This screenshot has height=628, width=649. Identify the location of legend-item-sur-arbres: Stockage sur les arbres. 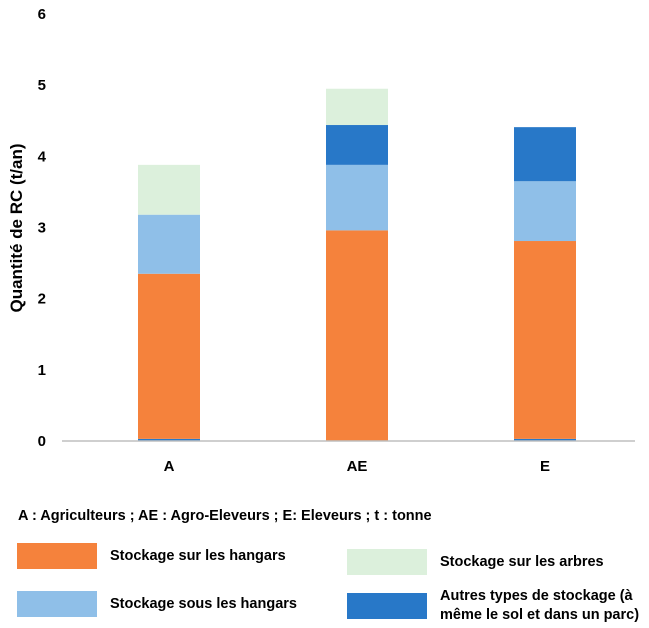
(475, 562).